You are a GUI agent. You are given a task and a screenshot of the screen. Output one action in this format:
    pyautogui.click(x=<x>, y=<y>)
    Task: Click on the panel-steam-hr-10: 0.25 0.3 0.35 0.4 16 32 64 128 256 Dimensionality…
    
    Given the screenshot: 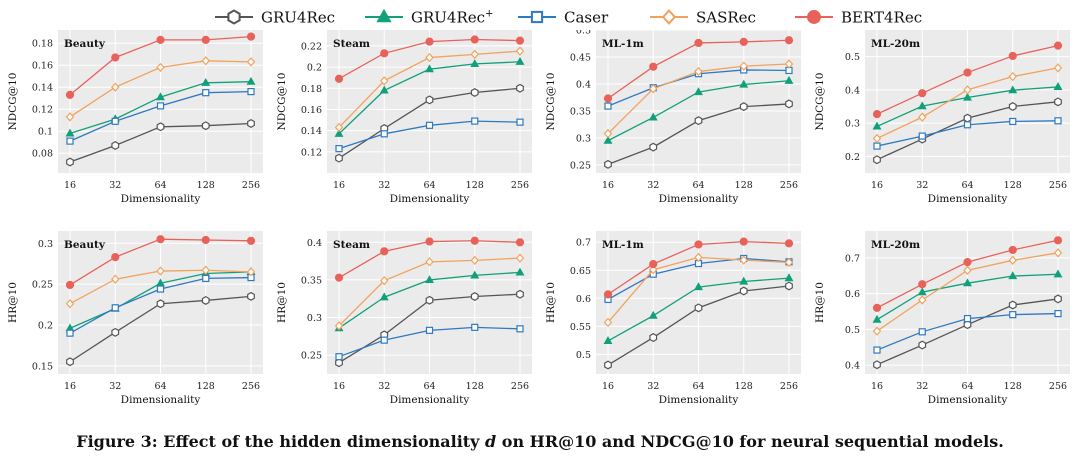 What is the action you would take?
    pyautogui.click(x=404, y=318)
    